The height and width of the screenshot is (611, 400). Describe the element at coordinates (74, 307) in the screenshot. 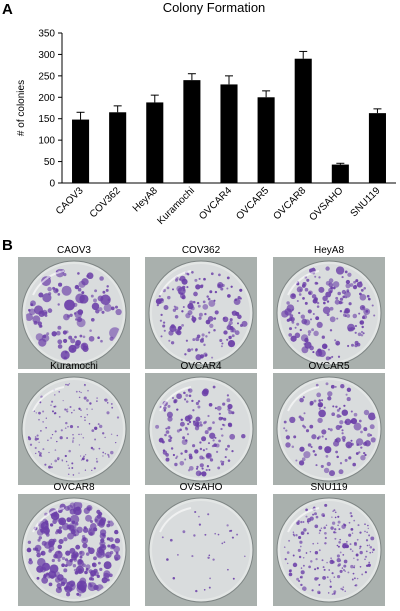

I see `plate-caov3: CAOV3` at that location.